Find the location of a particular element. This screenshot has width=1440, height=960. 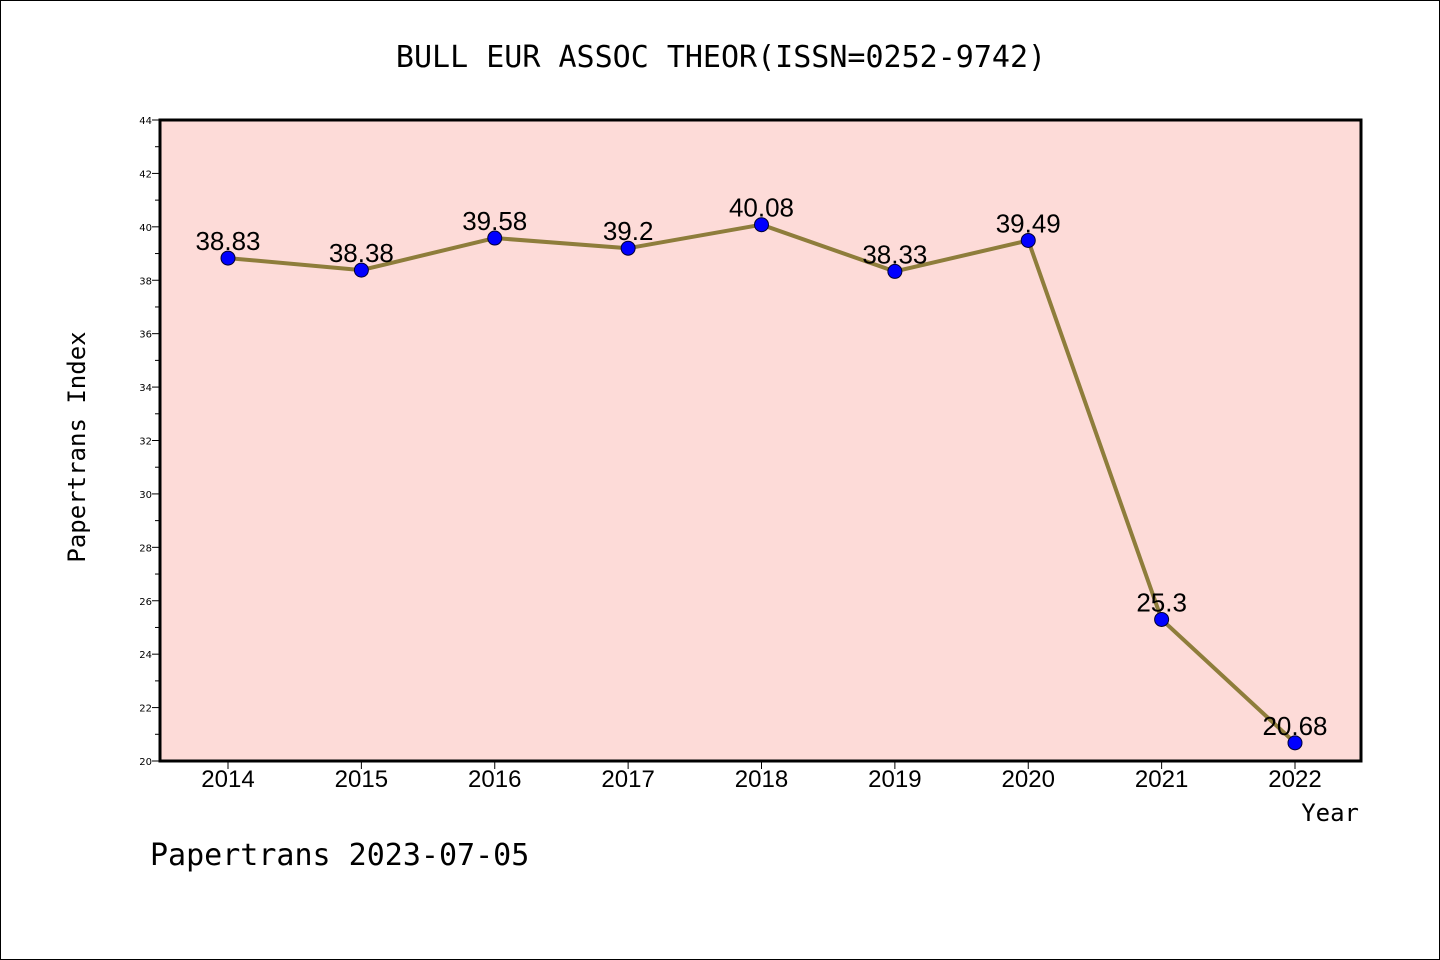

data-label: 39.58 is located at coordinates (494, 221).